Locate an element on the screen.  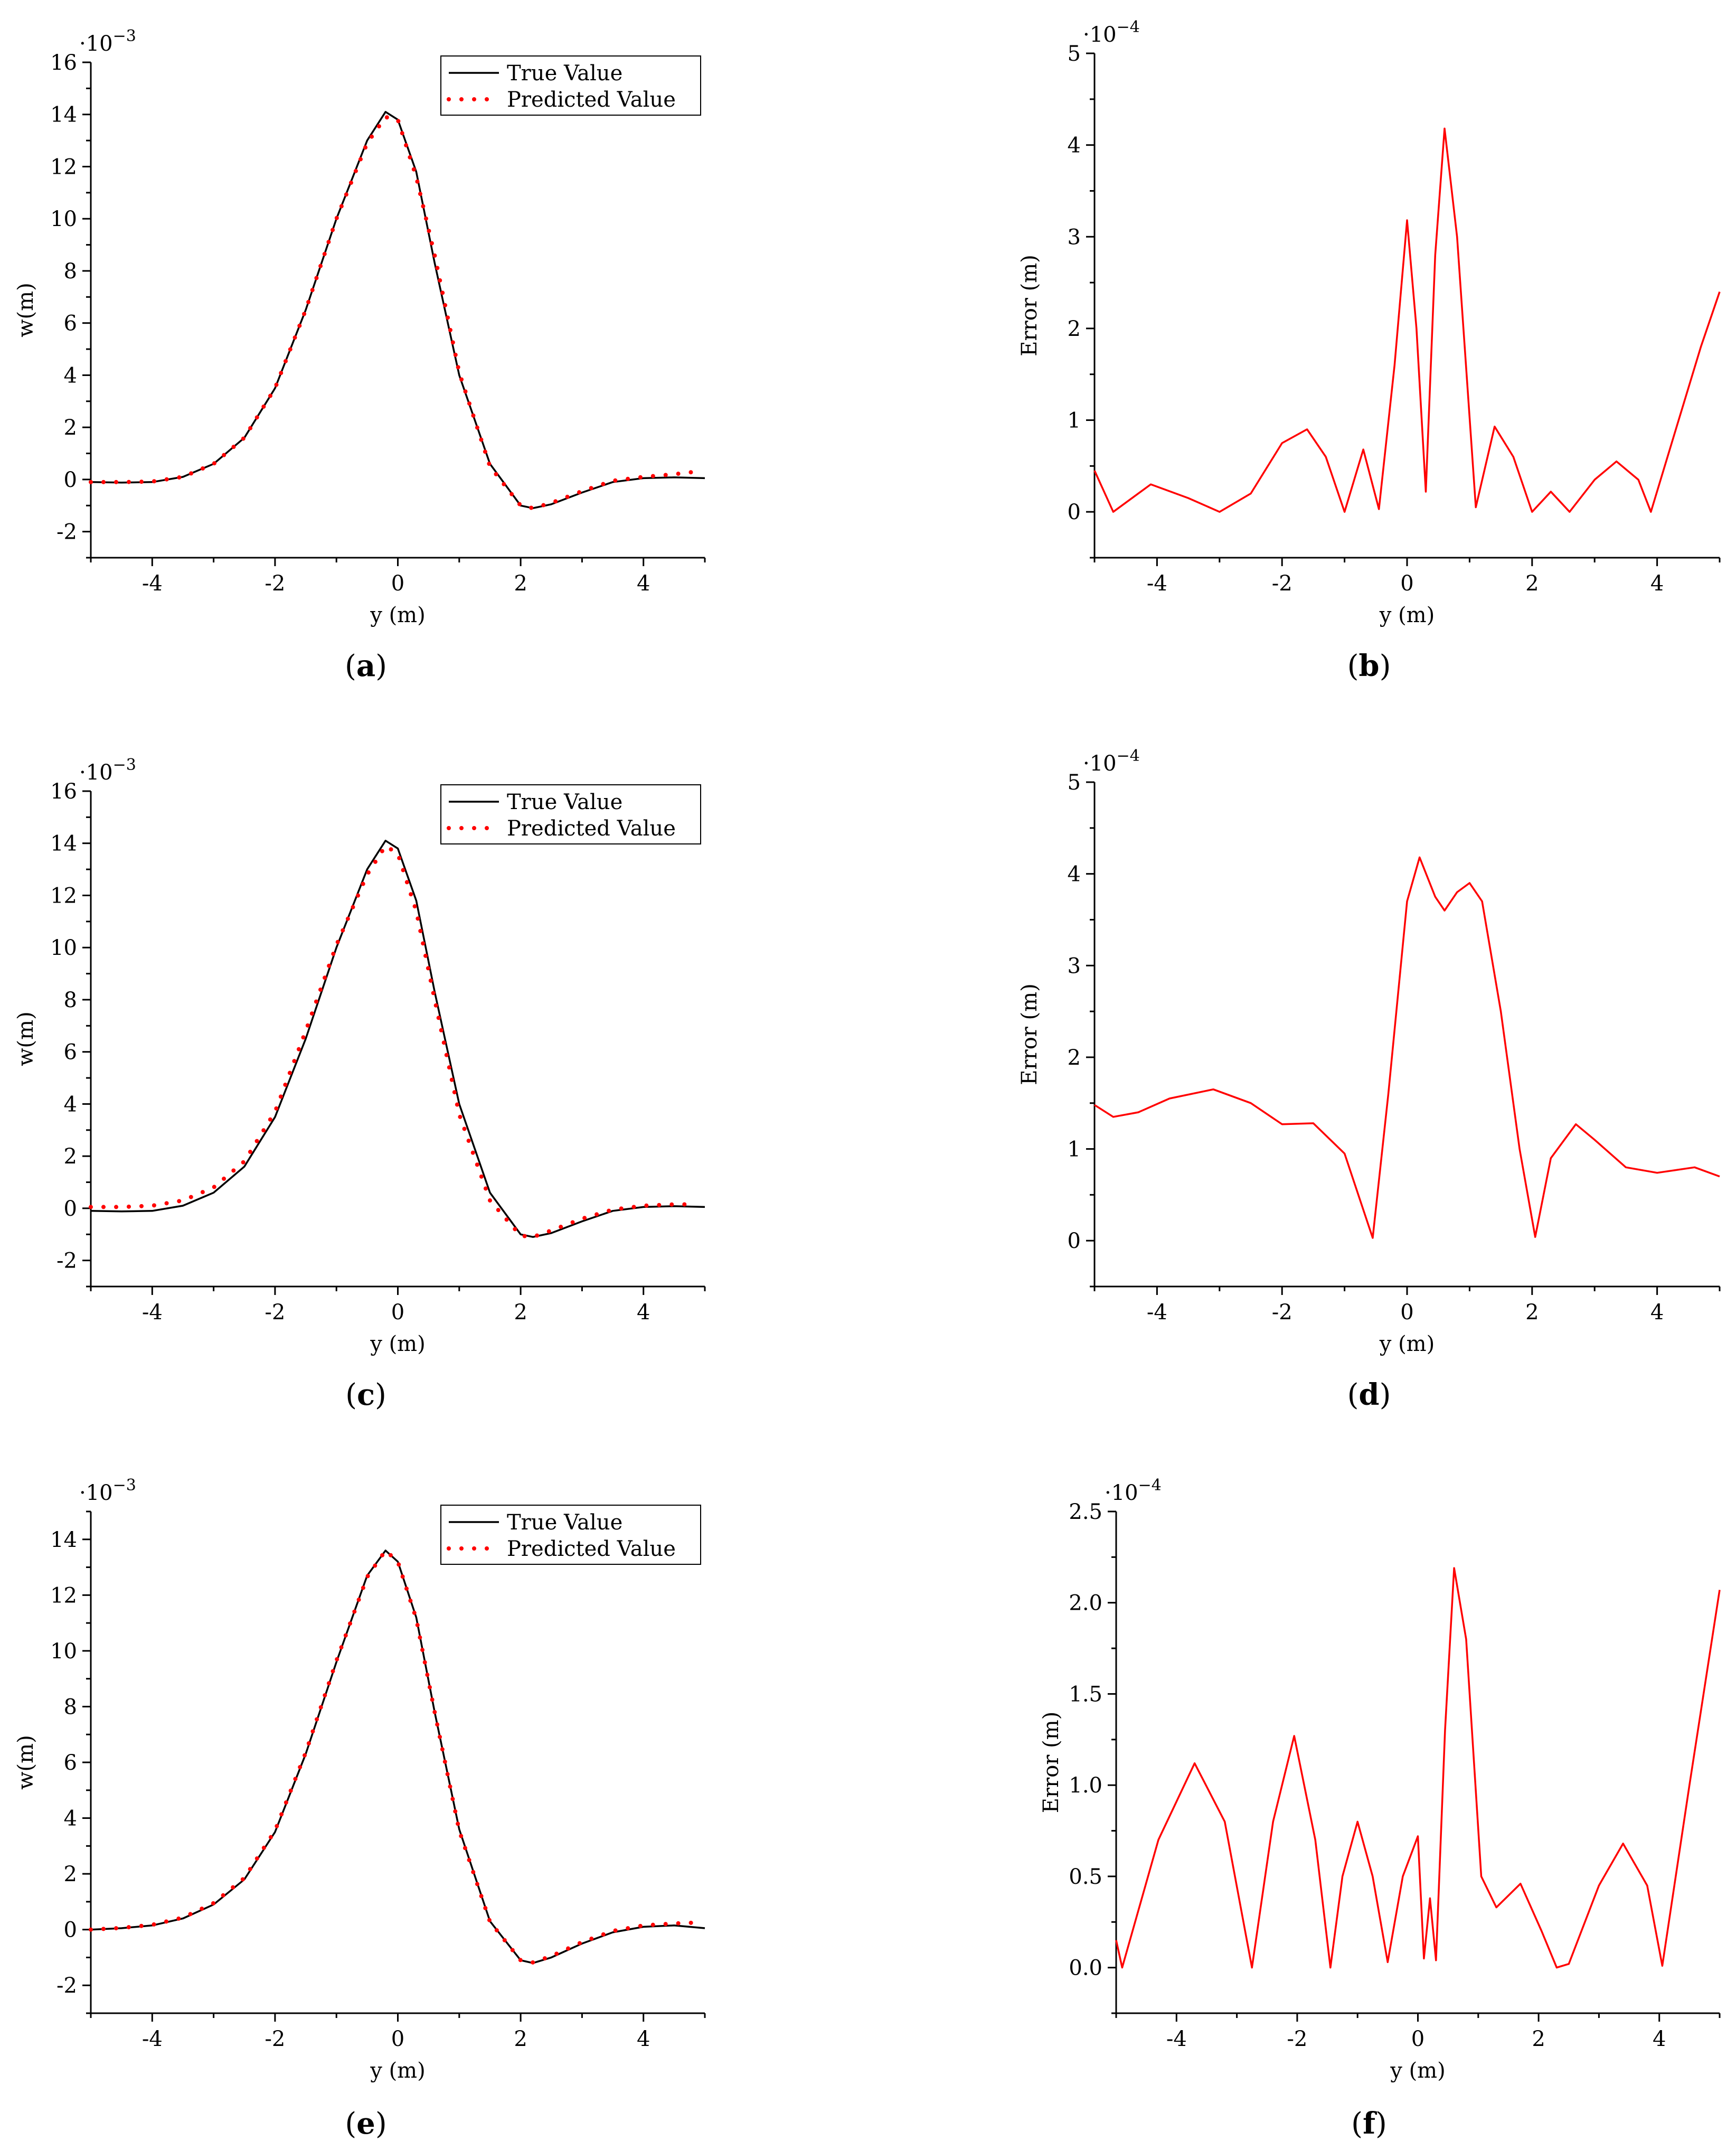
panel-caption: (d) is located at coordinates (1369, 1394).